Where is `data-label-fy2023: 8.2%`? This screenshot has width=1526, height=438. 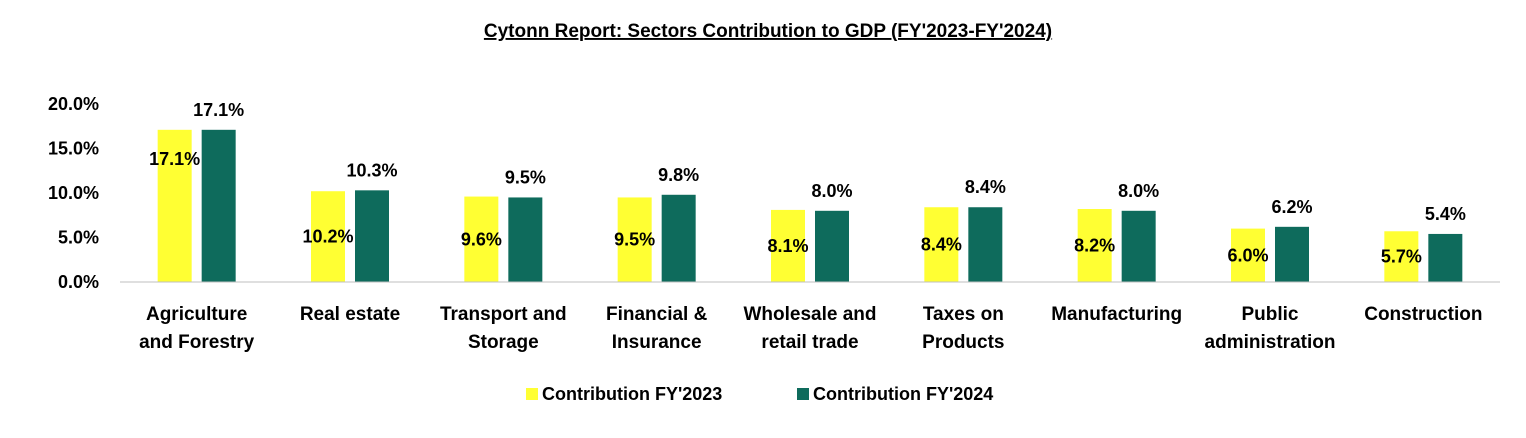
data-label-fy2023: 8.2% is located at coordinates (1094, 246).